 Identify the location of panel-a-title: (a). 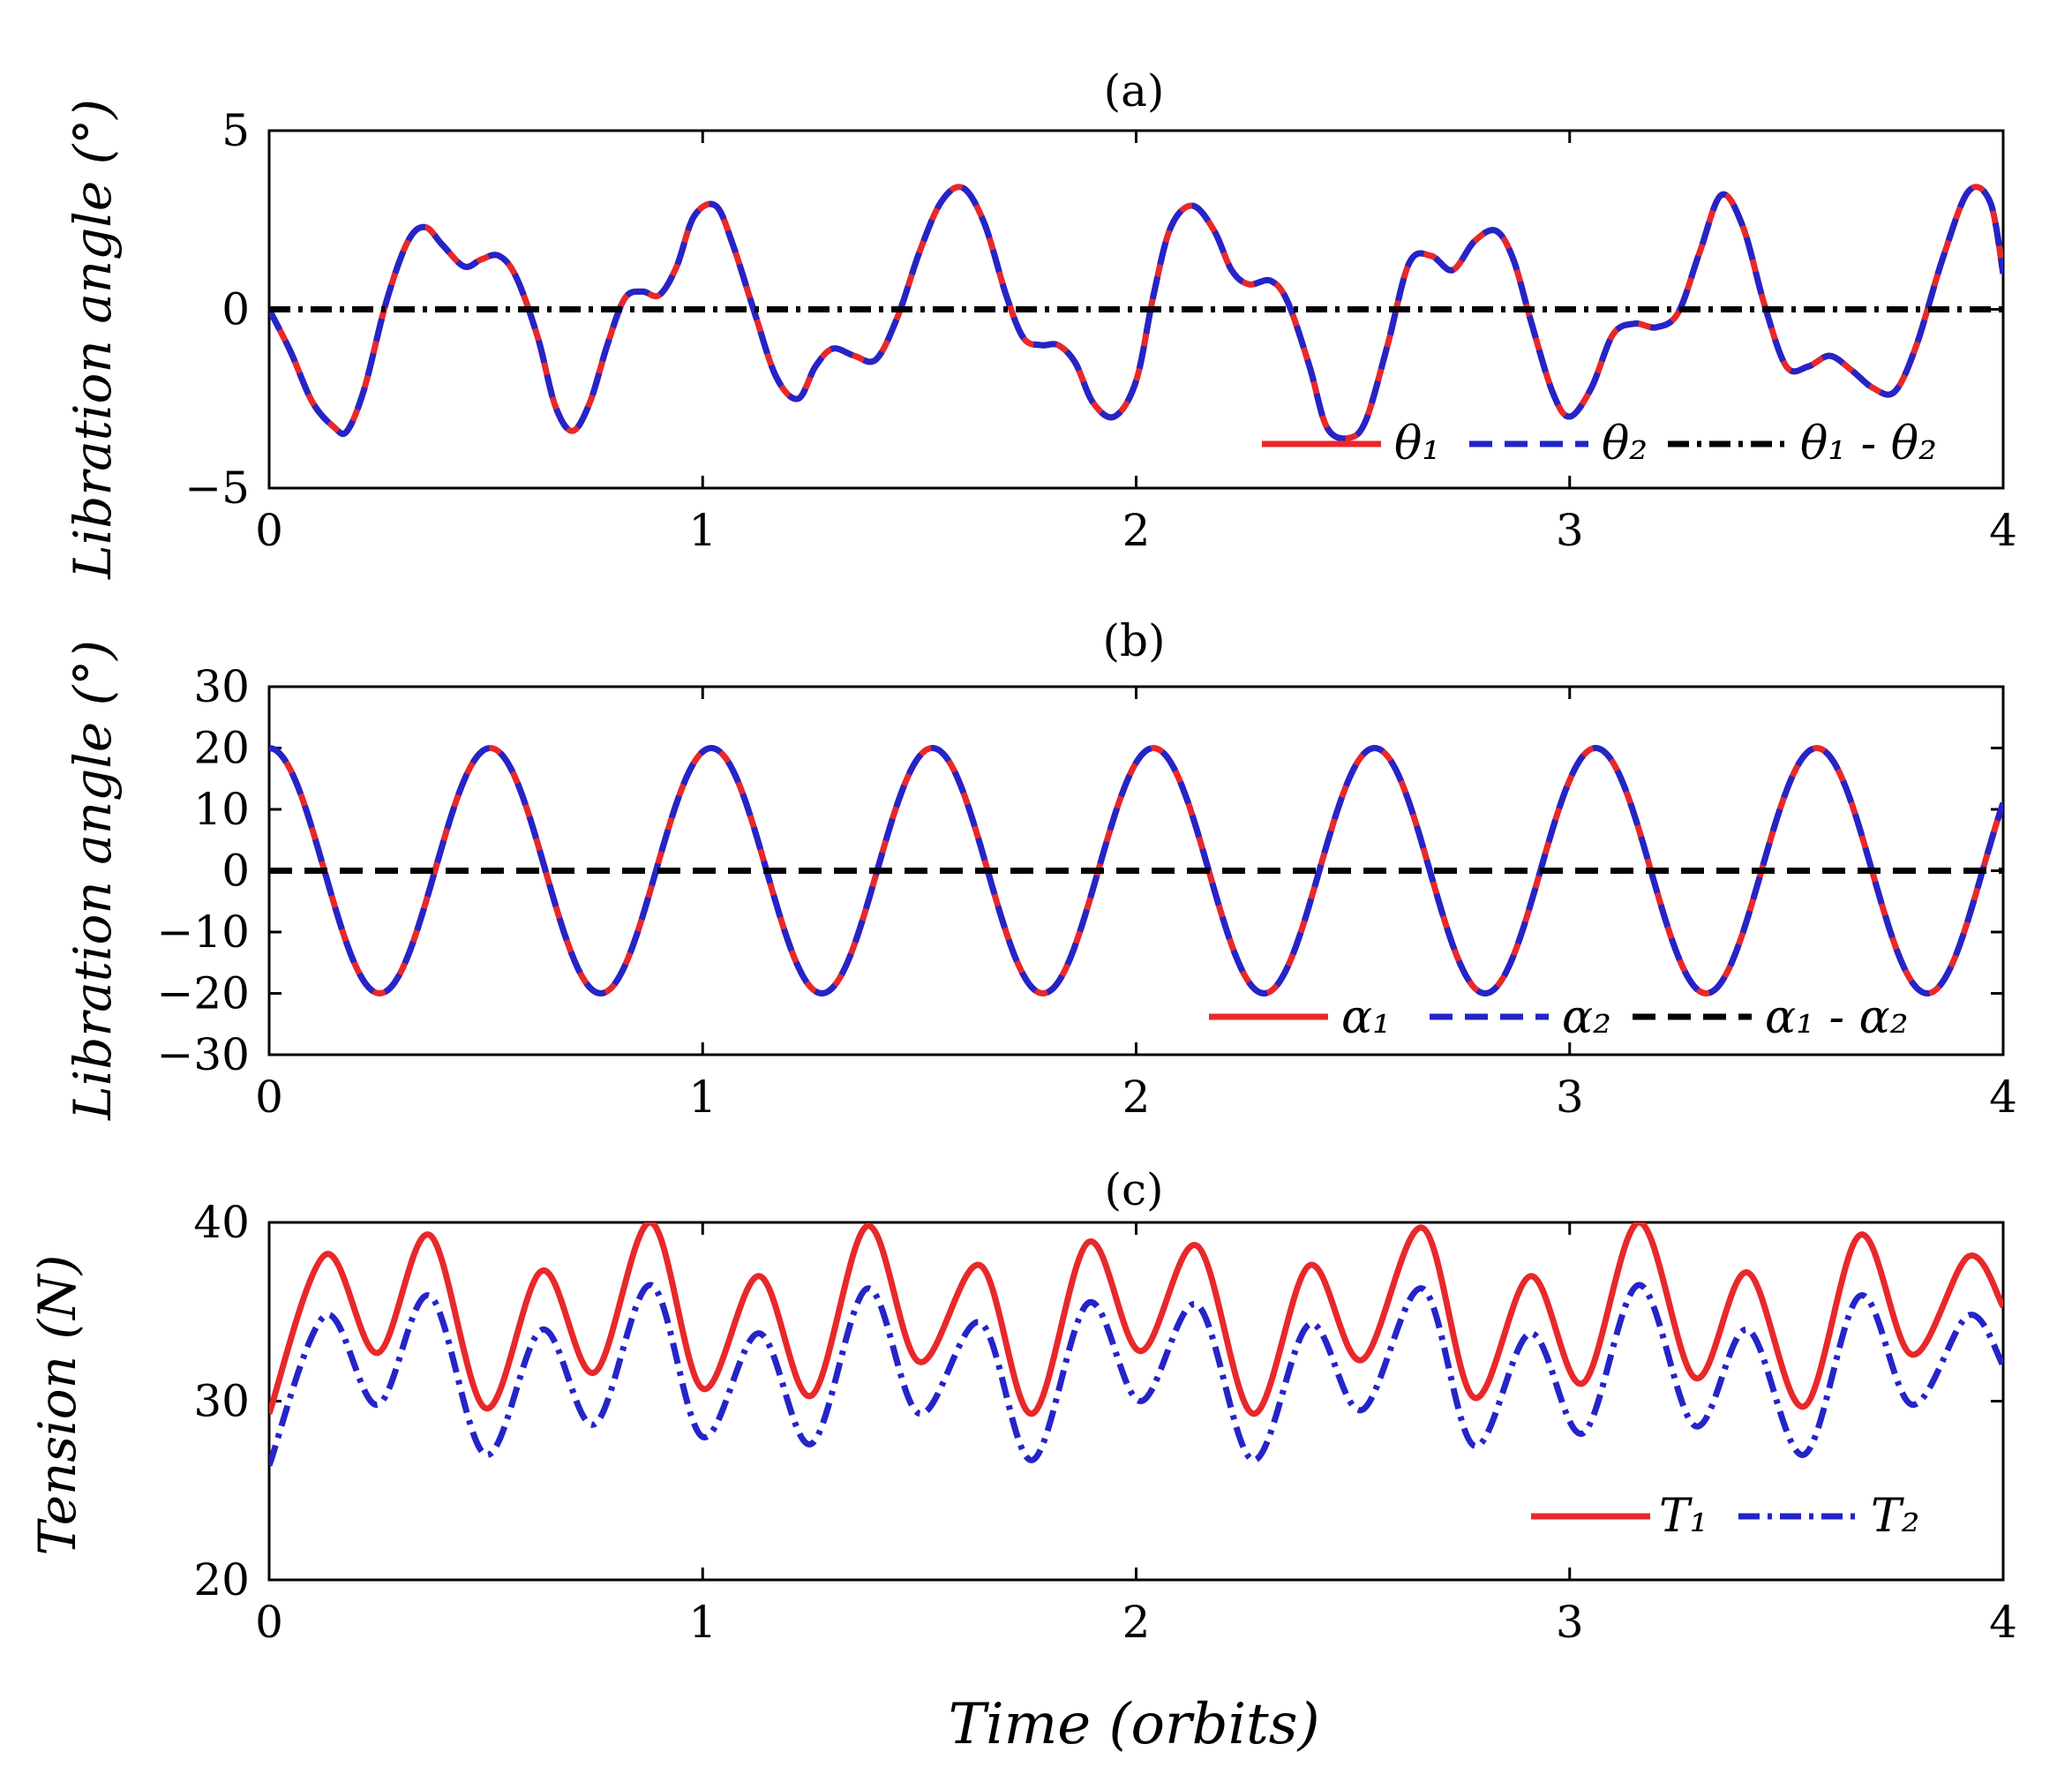
(1134, 91).